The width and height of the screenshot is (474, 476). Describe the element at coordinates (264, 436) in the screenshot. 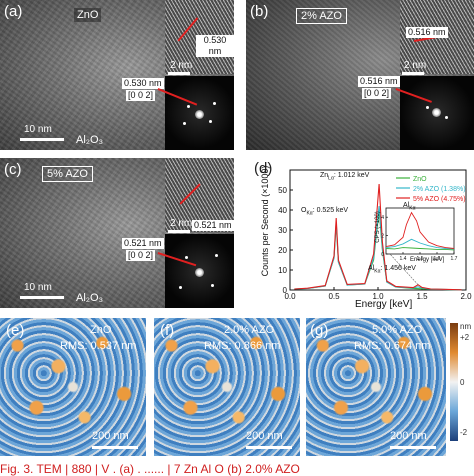

I see `panel-f-scale-label: 200 nm` at that location.